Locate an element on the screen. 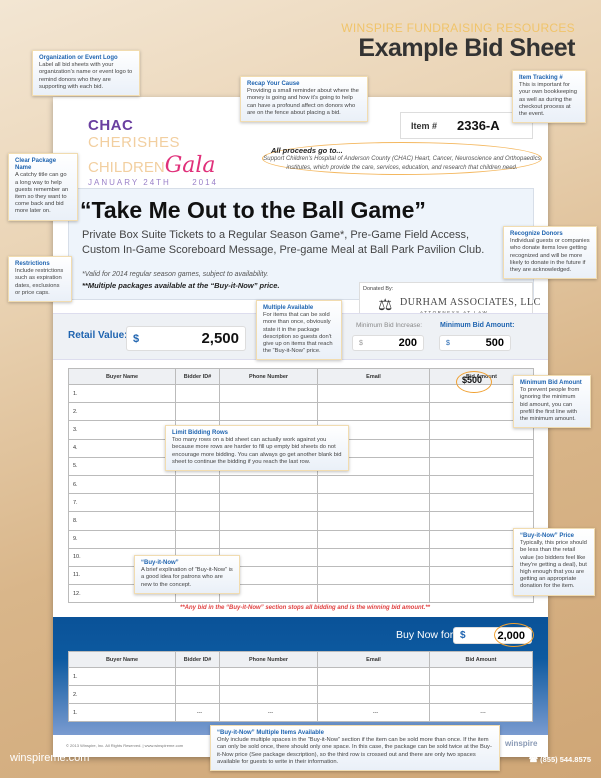 This screenshot has width=601, height=778. table-row: 1. --- --- --- --- is located at coordinates (300, 712).